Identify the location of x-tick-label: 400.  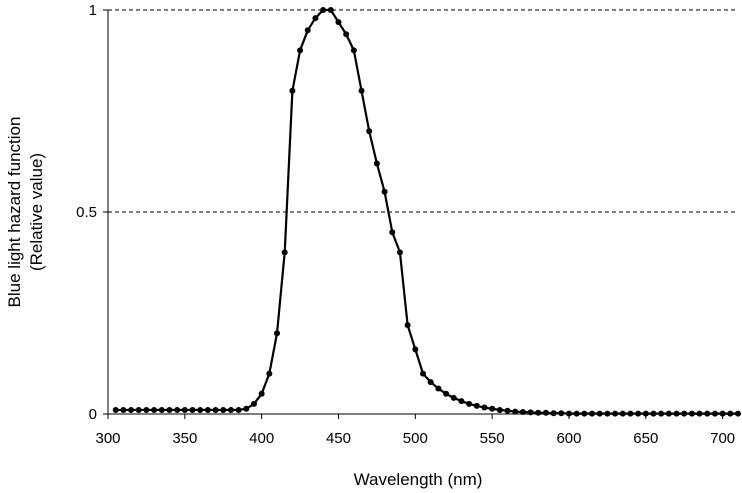
(261, 438).